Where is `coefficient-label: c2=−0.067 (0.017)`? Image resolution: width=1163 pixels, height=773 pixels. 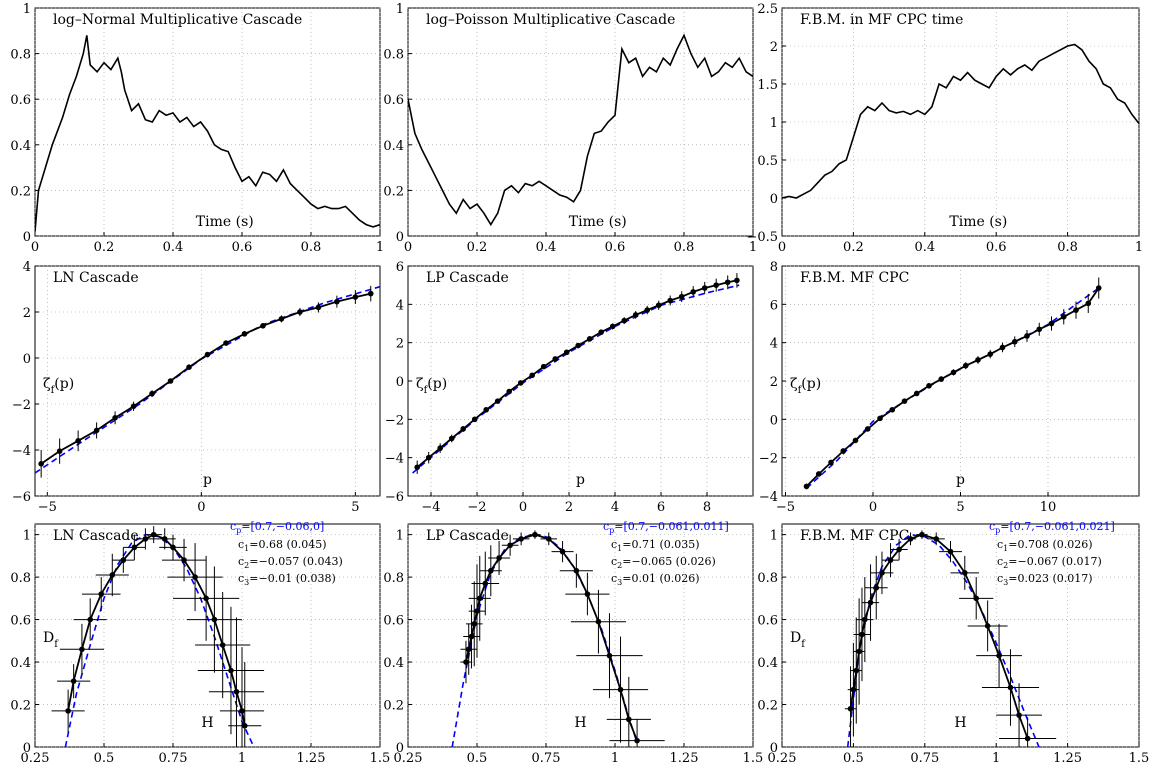
coefficient-label: c2=−0.067 (0.017) is located at coordinates (1049, 562).